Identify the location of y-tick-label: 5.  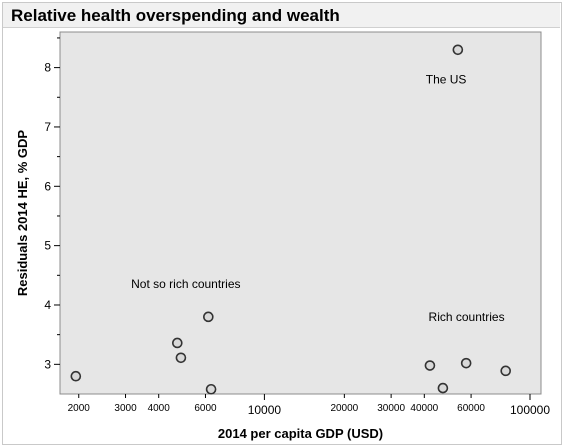
(47, 246).